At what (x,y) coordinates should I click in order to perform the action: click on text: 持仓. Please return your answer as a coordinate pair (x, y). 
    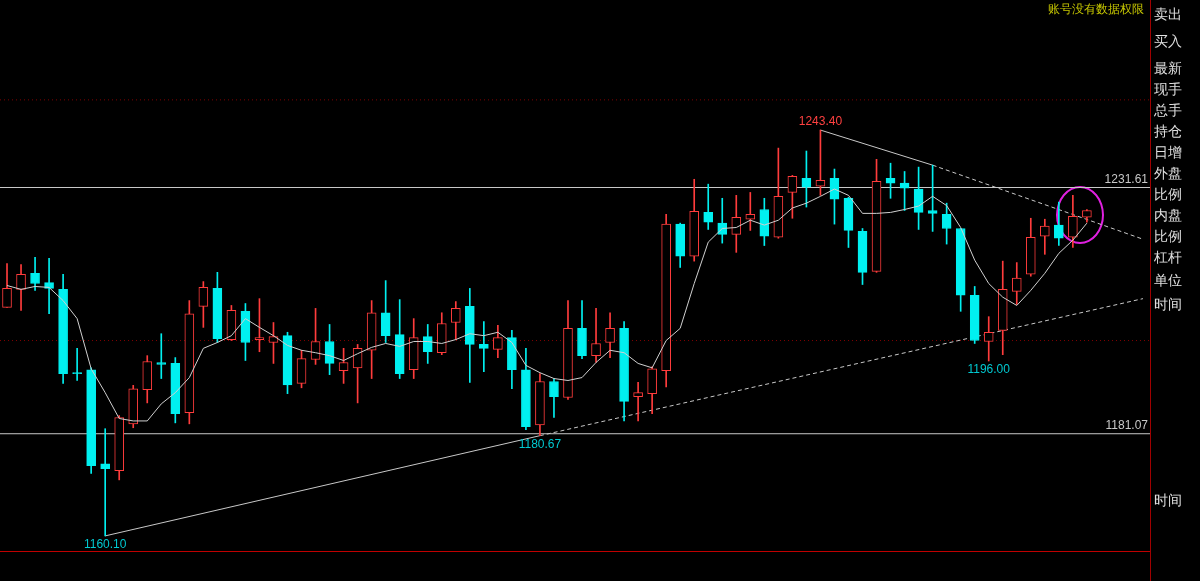
    Looking at the image, I should click on (1168, 132).